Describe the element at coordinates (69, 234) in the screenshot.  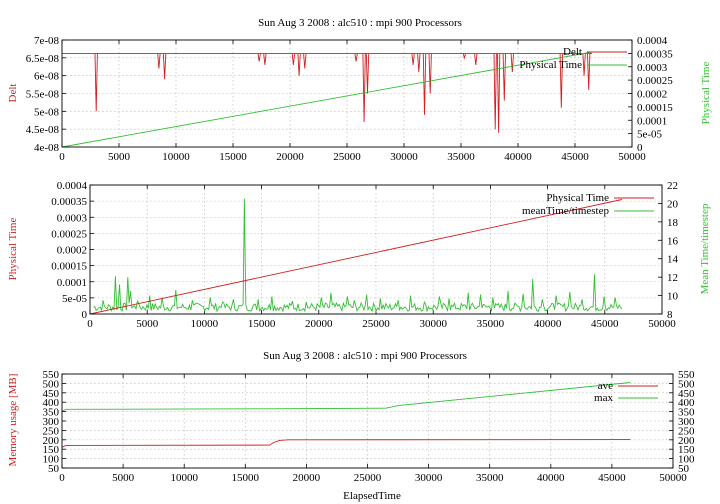
I see `y-tick-label: 0.00025` at that location.